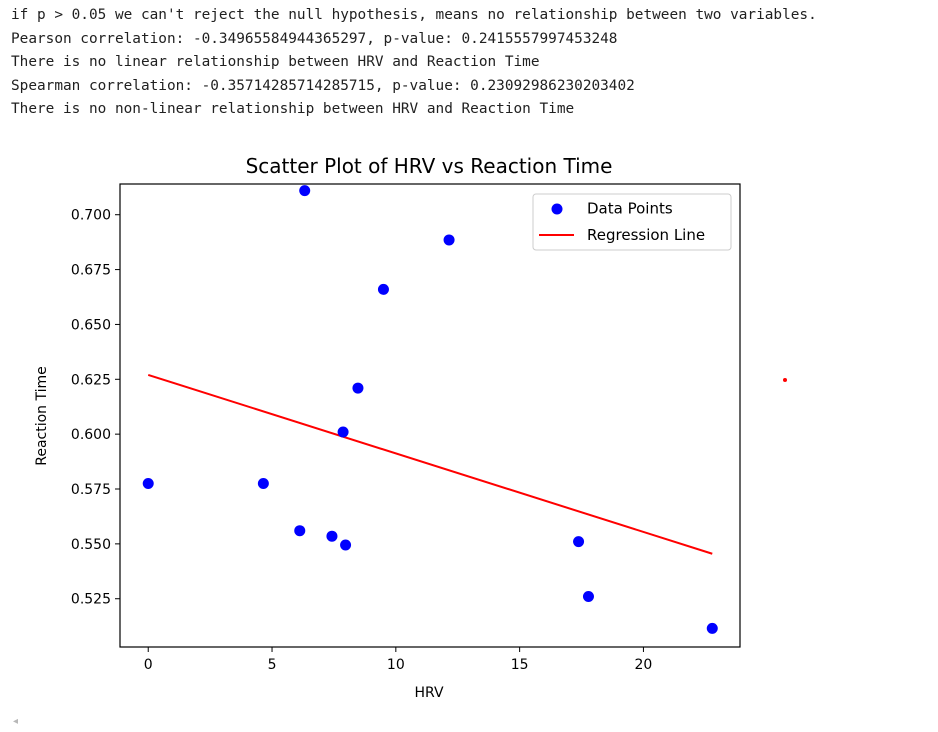  What do you see at coordinates (396, 665) in the screenshot?
I see `x-tick-label: 10` at bounding box center [396, 665].